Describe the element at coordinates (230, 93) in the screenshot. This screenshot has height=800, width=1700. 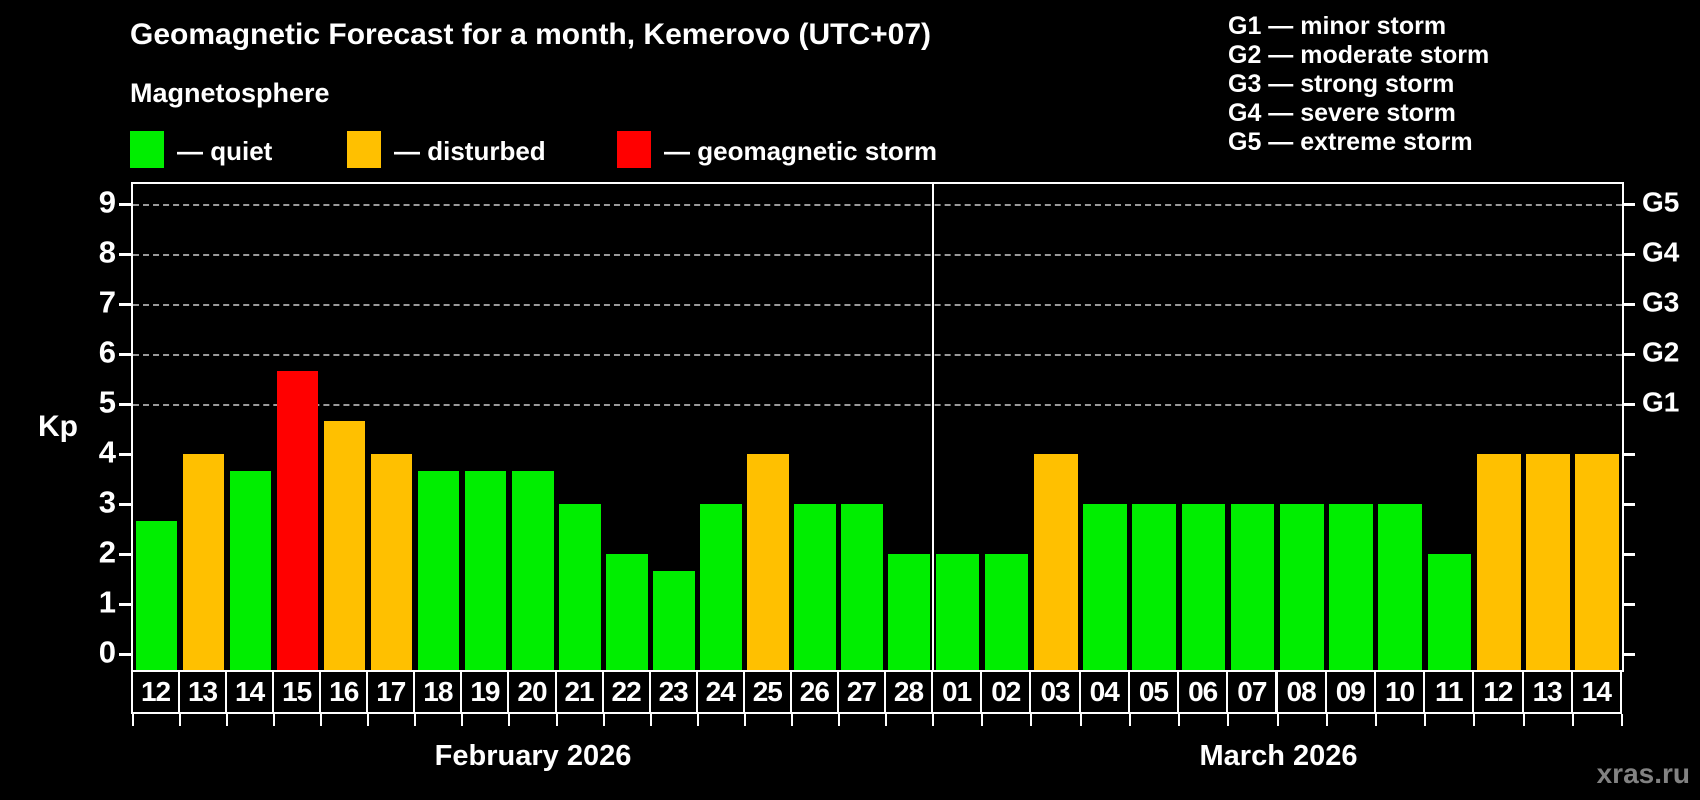
I see `chart-subtitle: Magnetosphere` at that location.